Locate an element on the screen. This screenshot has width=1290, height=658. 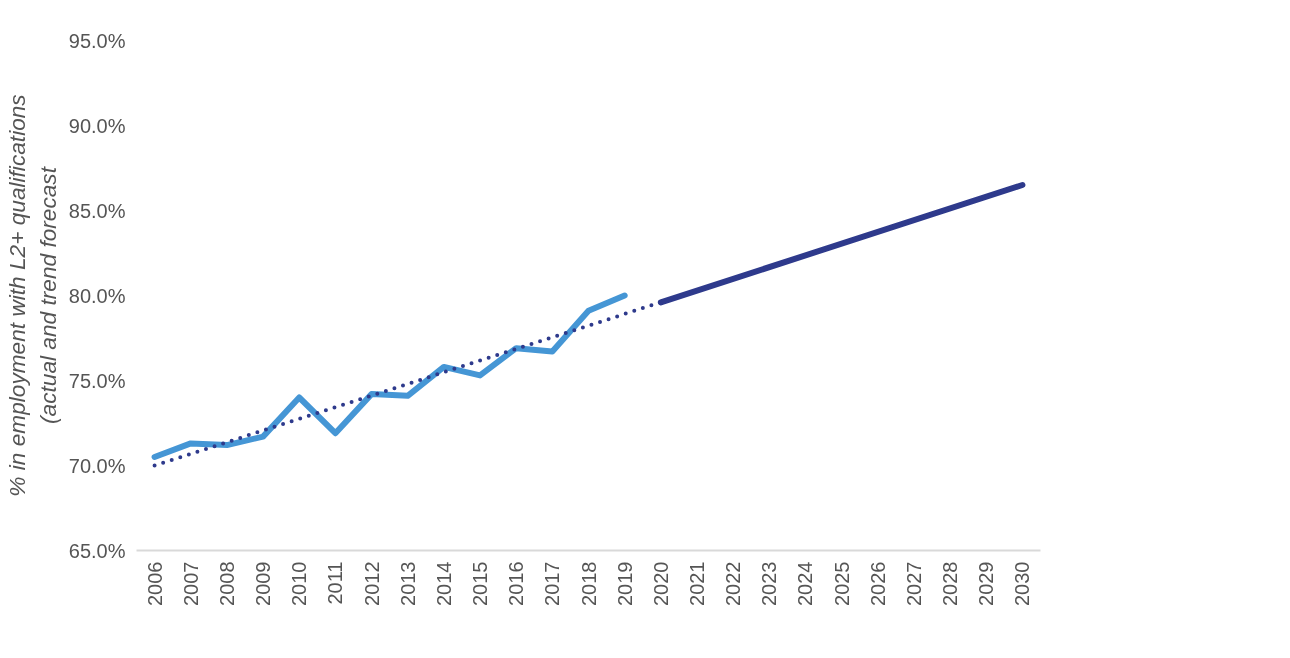
x-tick-label: 2028 is located at coordinates (950, 583).